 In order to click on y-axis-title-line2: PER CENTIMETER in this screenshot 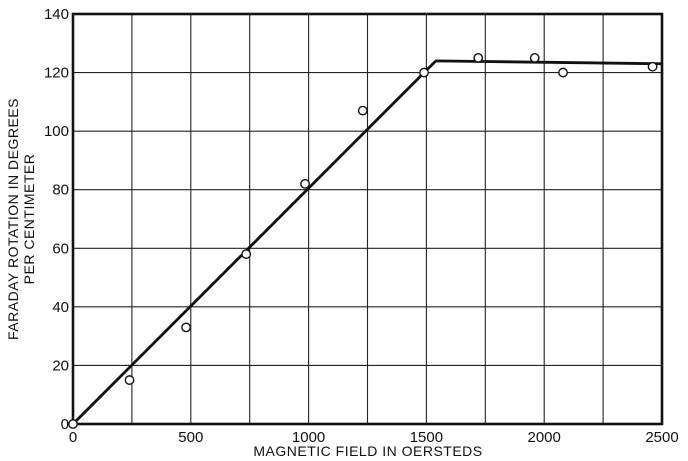, I will do `click(29, 219)`.